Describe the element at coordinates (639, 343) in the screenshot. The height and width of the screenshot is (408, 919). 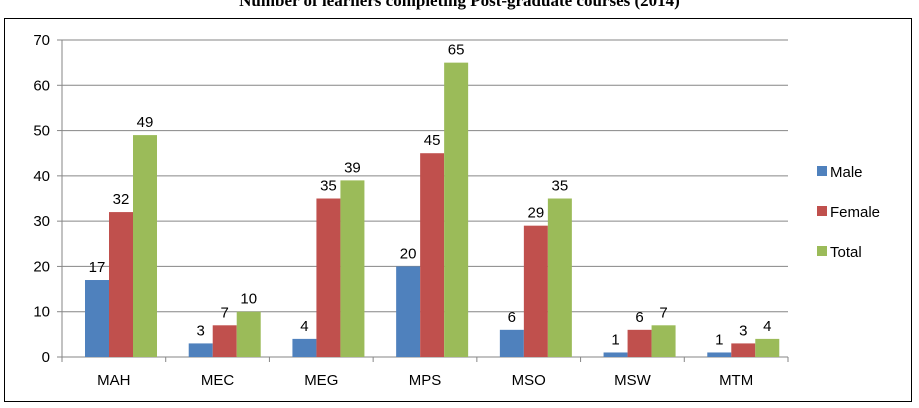
I see `bar-female-msw` at that location.